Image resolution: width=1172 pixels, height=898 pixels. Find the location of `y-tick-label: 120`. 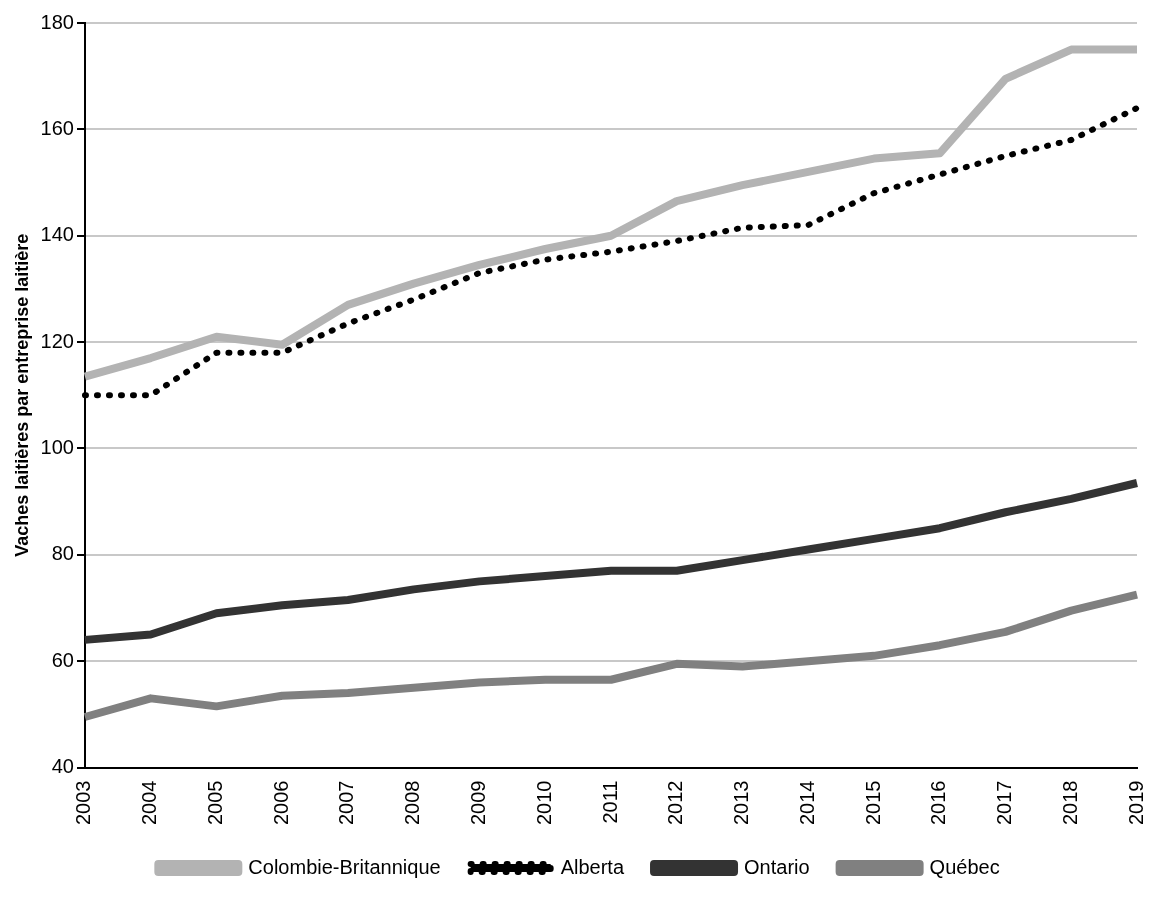

y-tick-label: 120 is located at coordinates (57, 340).